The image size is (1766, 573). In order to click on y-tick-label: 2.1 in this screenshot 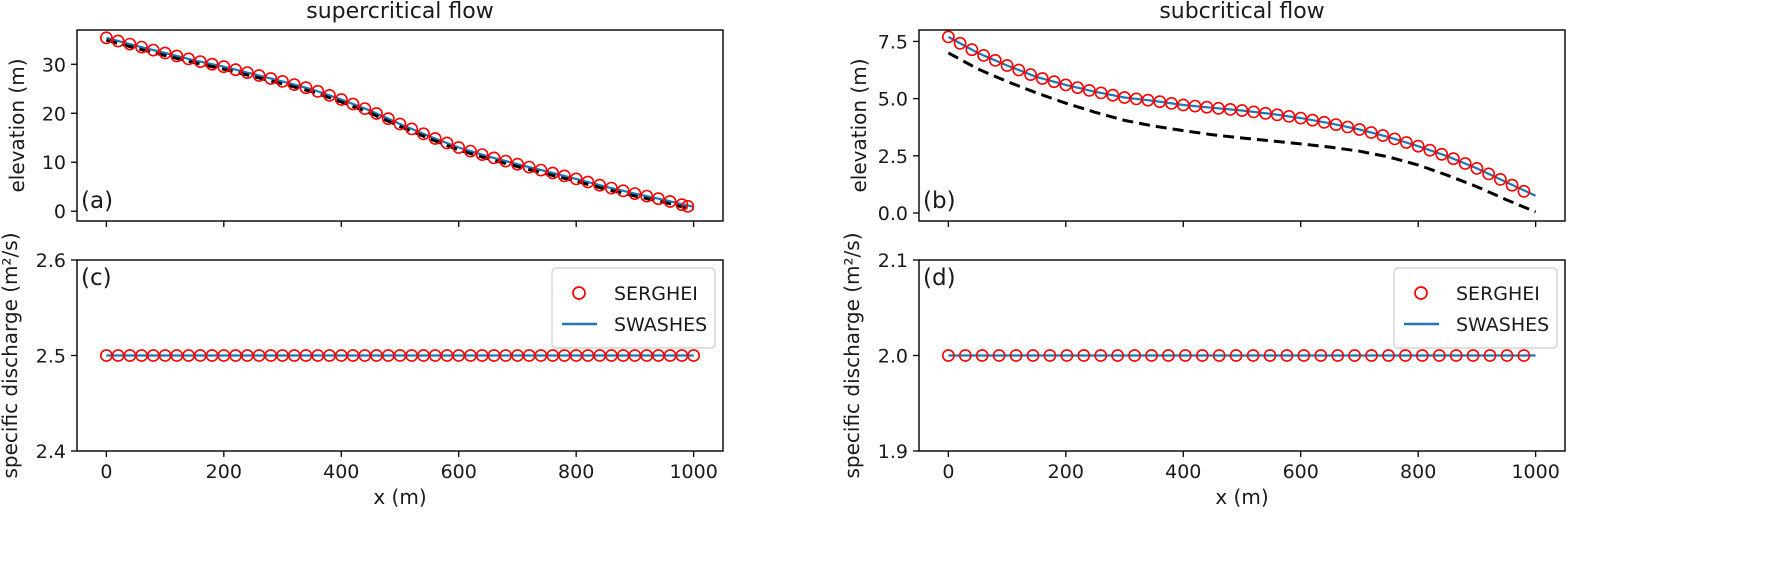, I will do `click(893, 261)`.